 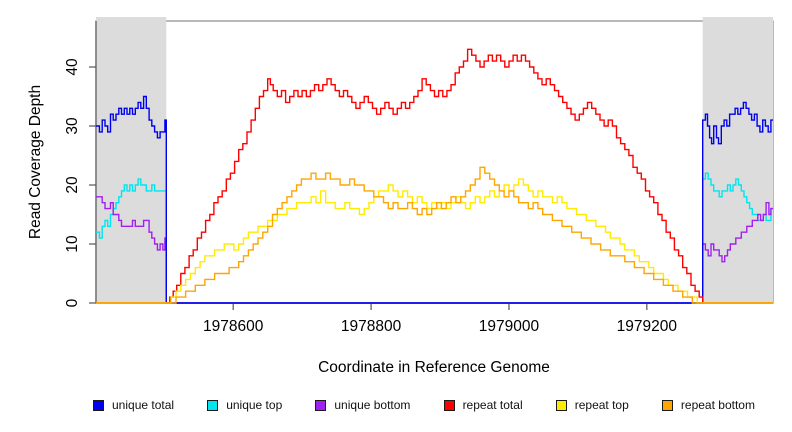 I want to click on legend-item-unique-top: unique top, so click(x=244, y=405).